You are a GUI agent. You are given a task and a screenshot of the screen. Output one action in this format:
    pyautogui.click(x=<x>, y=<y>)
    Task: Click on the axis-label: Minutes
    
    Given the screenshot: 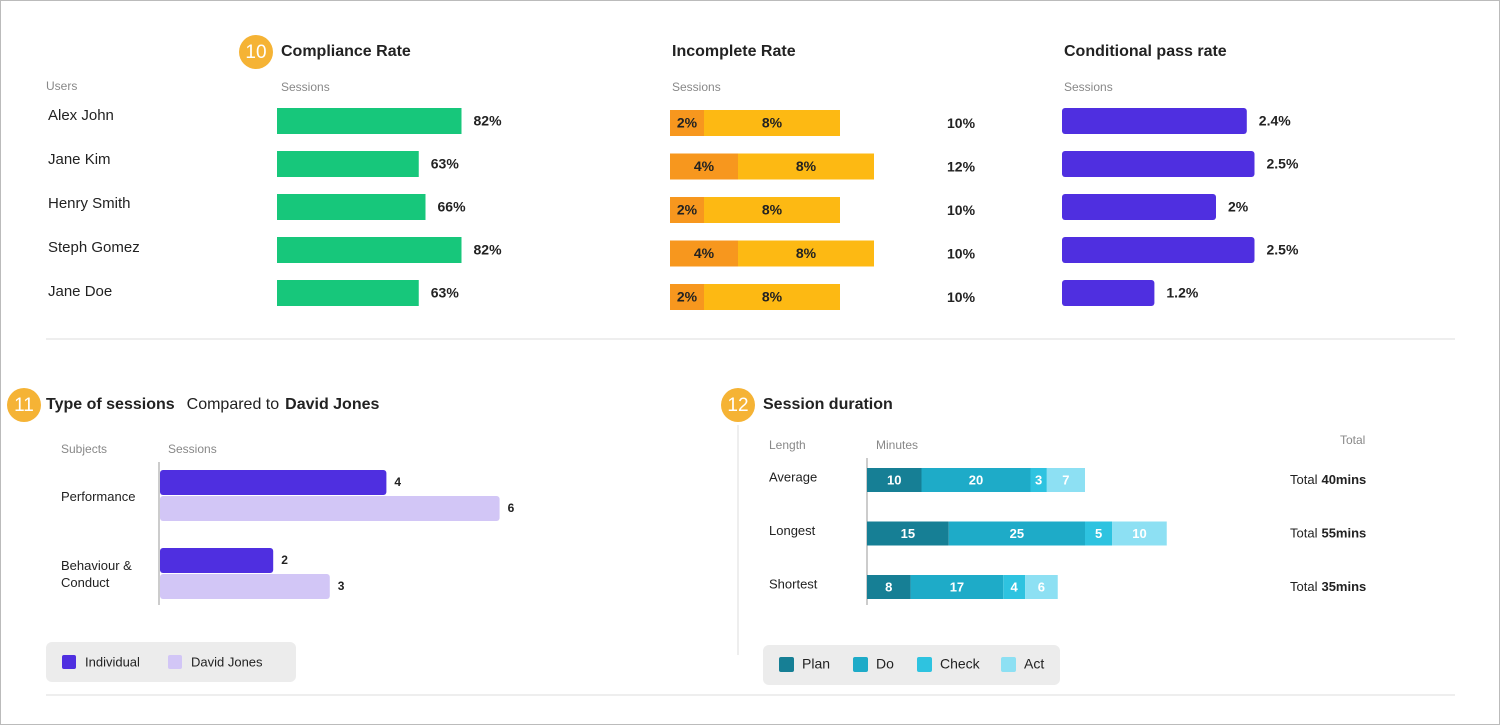 What is the action you would take?
    pyautogui.click(x=897, y=445)
    